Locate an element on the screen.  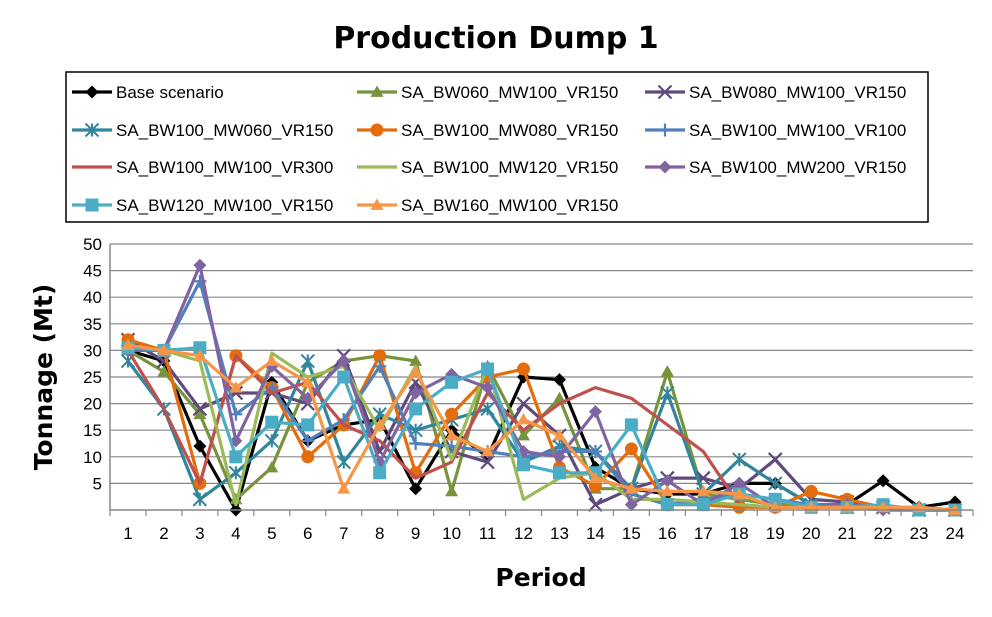
y-axis-title: Tonnage (Mt) is located at coordinates (43, 377).